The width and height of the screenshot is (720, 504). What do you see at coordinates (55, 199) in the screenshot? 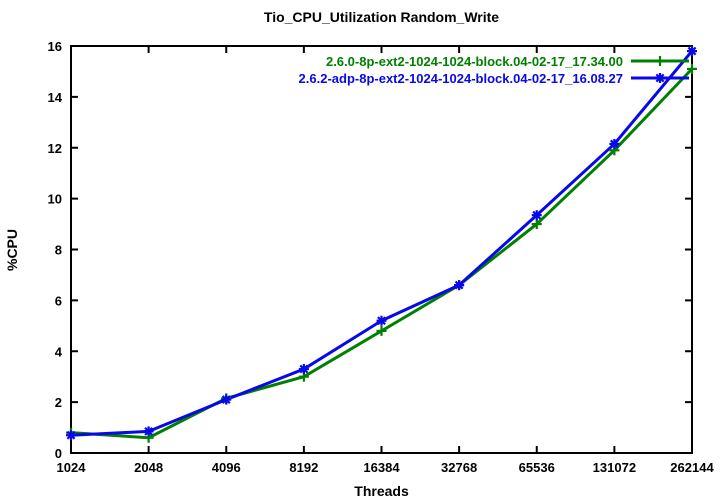
I see `y-tick-label: 10` at bounding box center [55, 199].